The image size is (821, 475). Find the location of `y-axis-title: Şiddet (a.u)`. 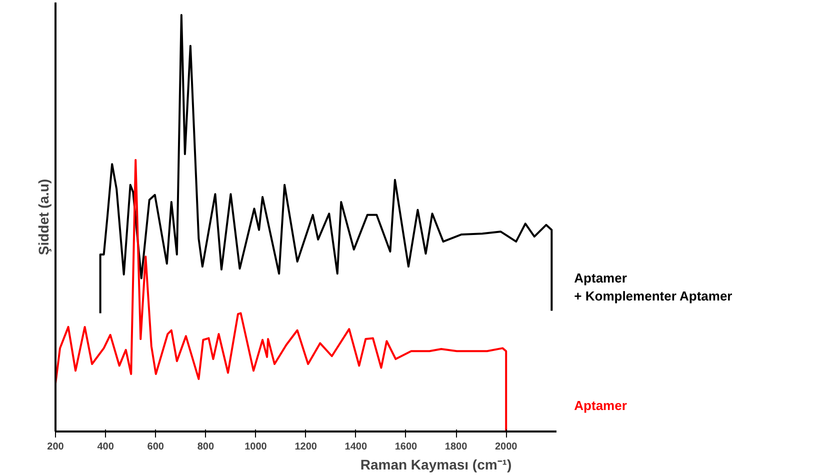

y-axis-title: Şiddet (a.u) is located at coordinates (44, 217).